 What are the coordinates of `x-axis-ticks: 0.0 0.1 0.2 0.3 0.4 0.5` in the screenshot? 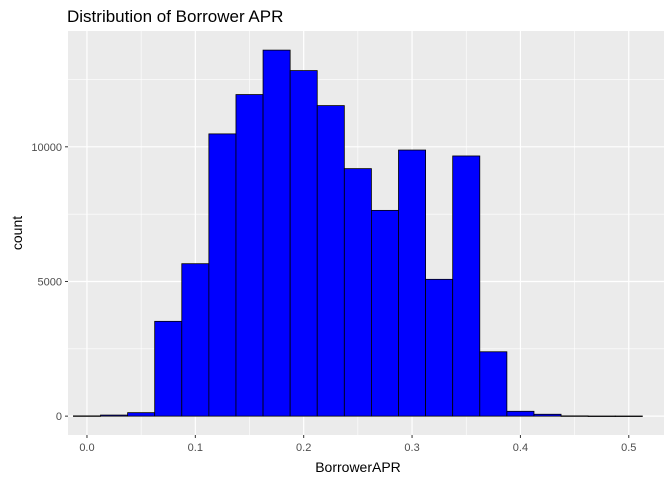 It's located at (357, 444).